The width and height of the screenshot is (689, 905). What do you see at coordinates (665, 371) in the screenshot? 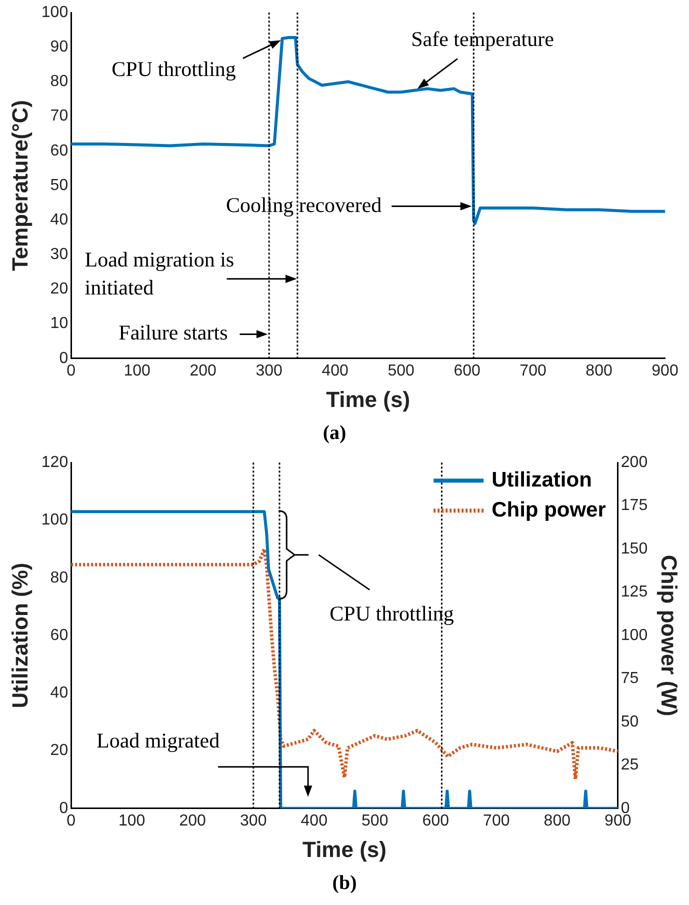
I see `x-tick-label: 900` at bounding box center [665, 371].